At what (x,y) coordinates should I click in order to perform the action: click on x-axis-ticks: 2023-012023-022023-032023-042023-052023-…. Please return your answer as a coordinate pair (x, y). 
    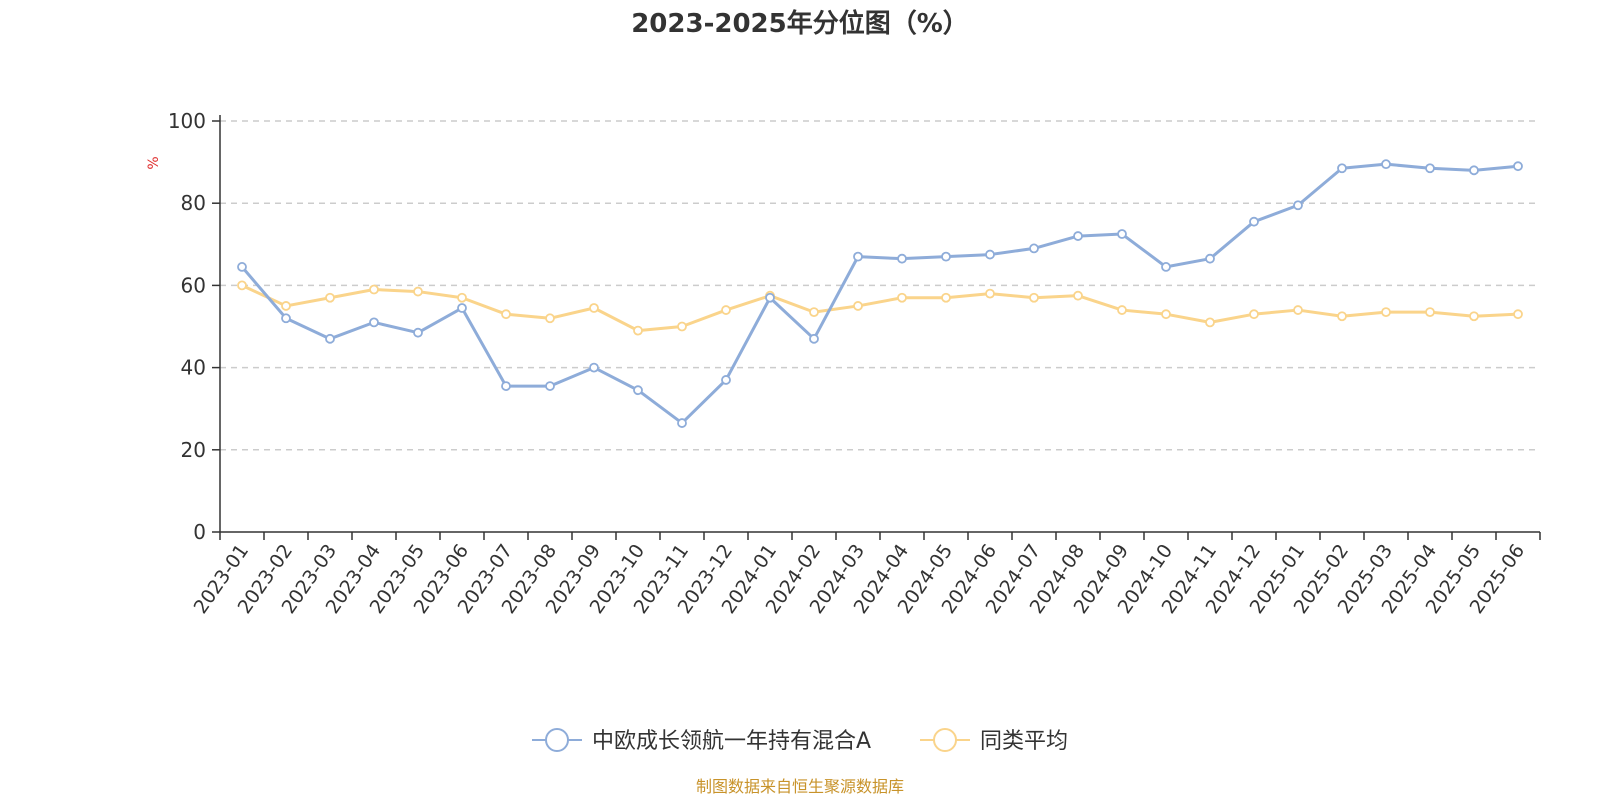
    Looking at the image, I should click on (865, 575).